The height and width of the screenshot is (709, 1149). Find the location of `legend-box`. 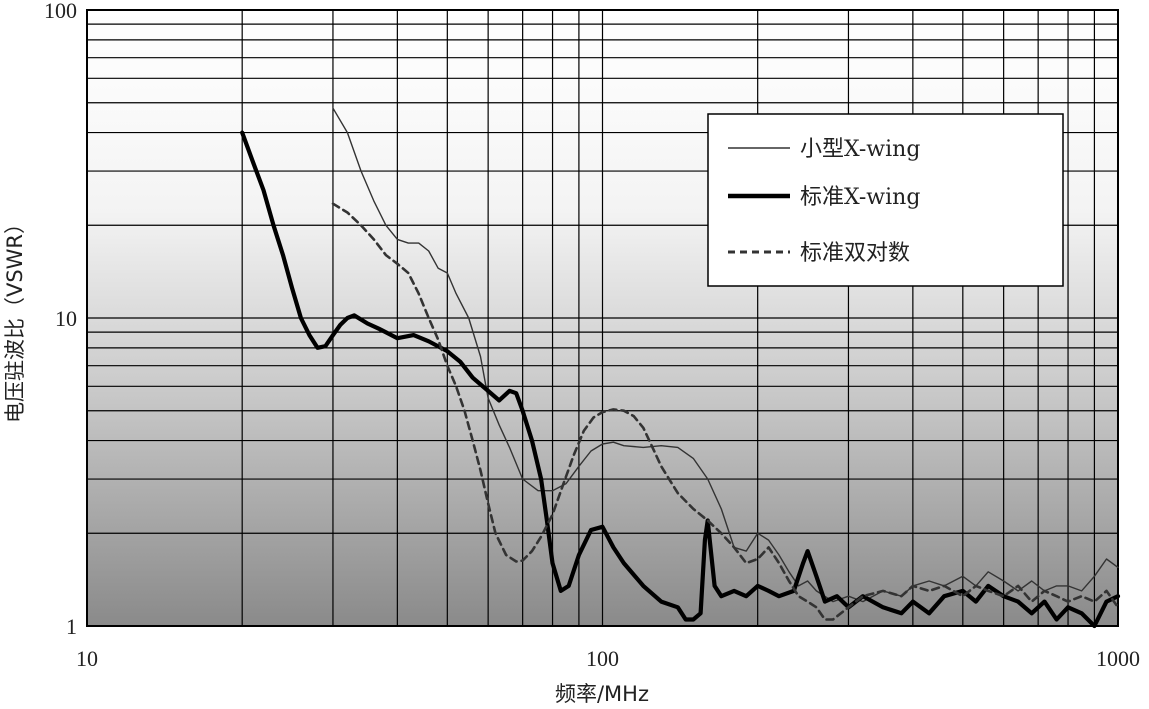

legend-box is located at coordinates (885, 200).